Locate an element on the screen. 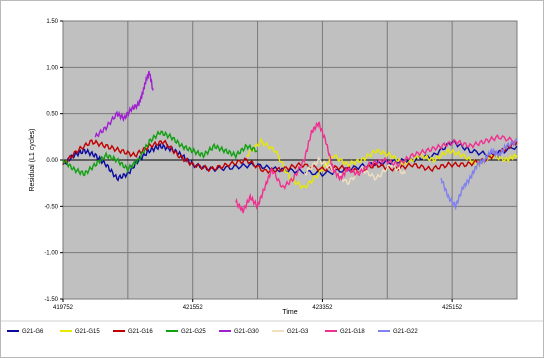  series-line-g21-g18 is located at coordinates (376, 167).